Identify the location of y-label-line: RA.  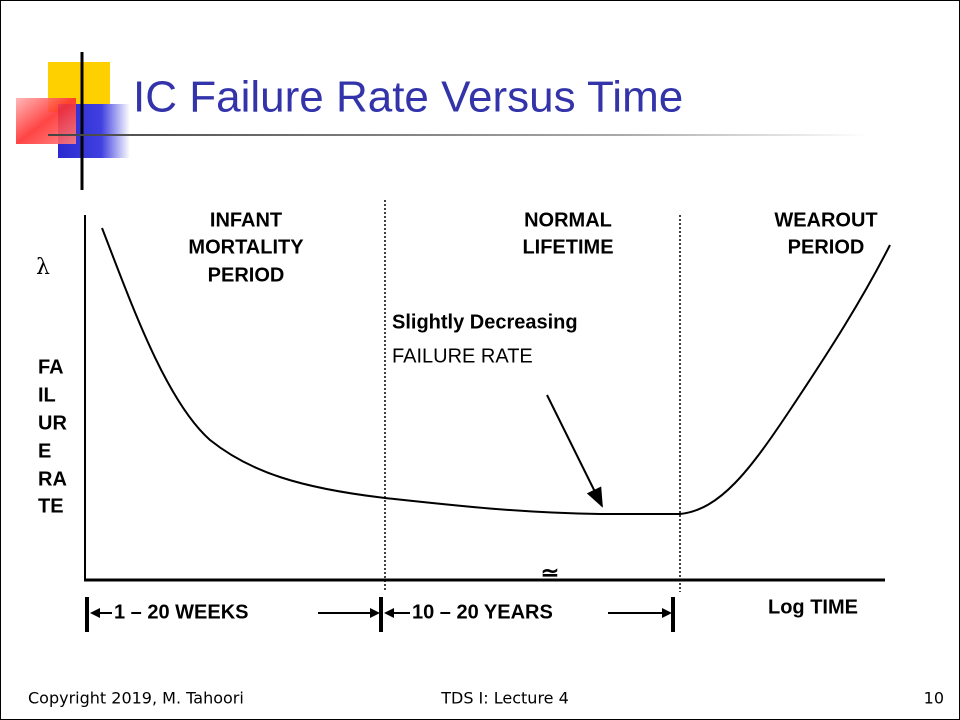
(52, 479).